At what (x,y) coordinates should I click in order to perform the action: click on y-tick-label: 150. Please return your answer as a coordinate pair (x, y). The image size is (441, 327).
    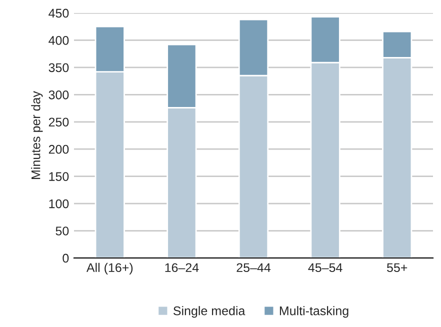
    Looking at the image, I should click on (59, 176).